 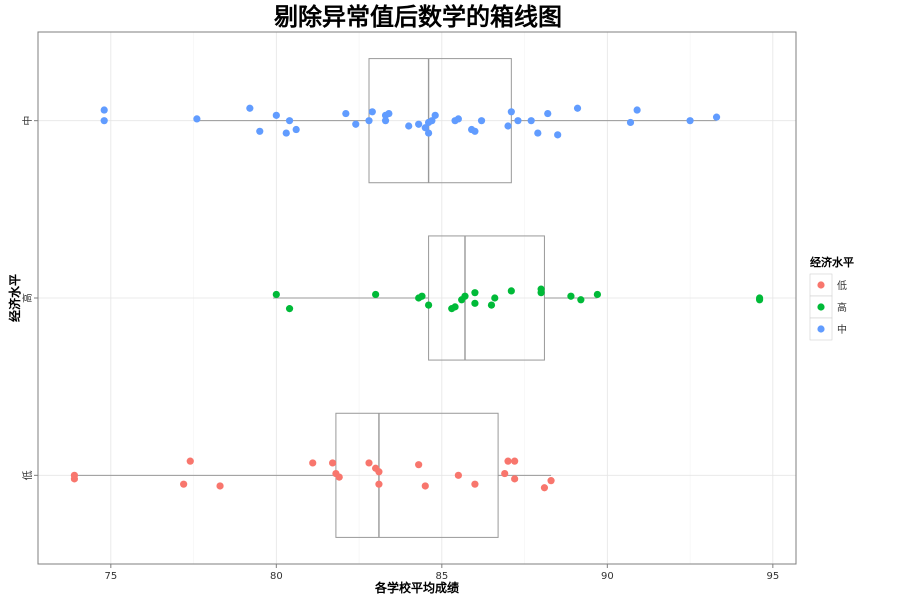 What do you see at coordinates (772, 576) in the screenshot?
I see `x-tick-label: 95` at bounding box center [772, 576].